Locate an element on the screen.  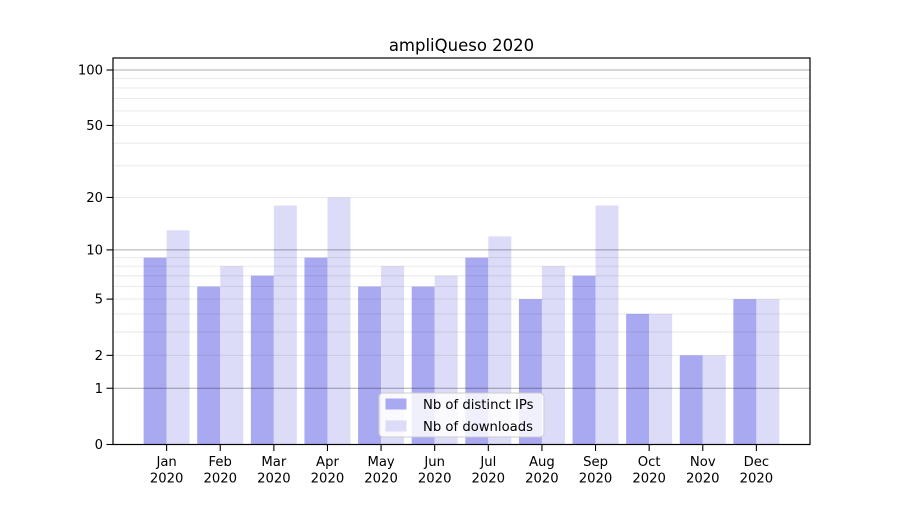
legend: Nb of distinct IPs Nb of downloads is located at coordinates (461, 415).